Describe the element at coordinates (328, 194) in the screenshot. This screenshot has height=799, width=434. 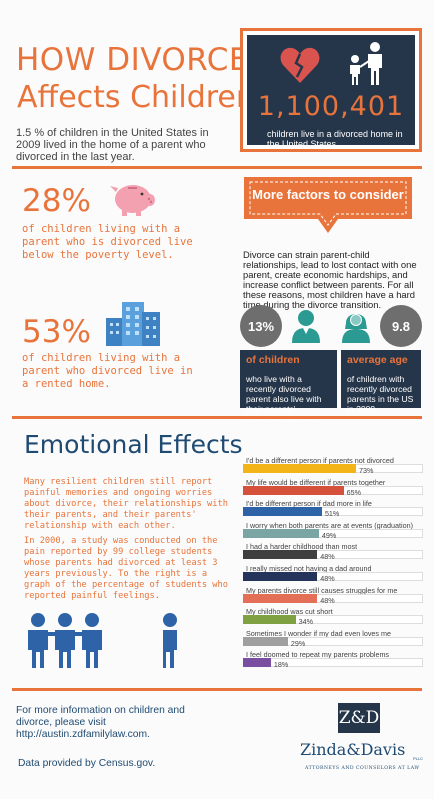
I see `factors-title: More factors to consider` at that location.